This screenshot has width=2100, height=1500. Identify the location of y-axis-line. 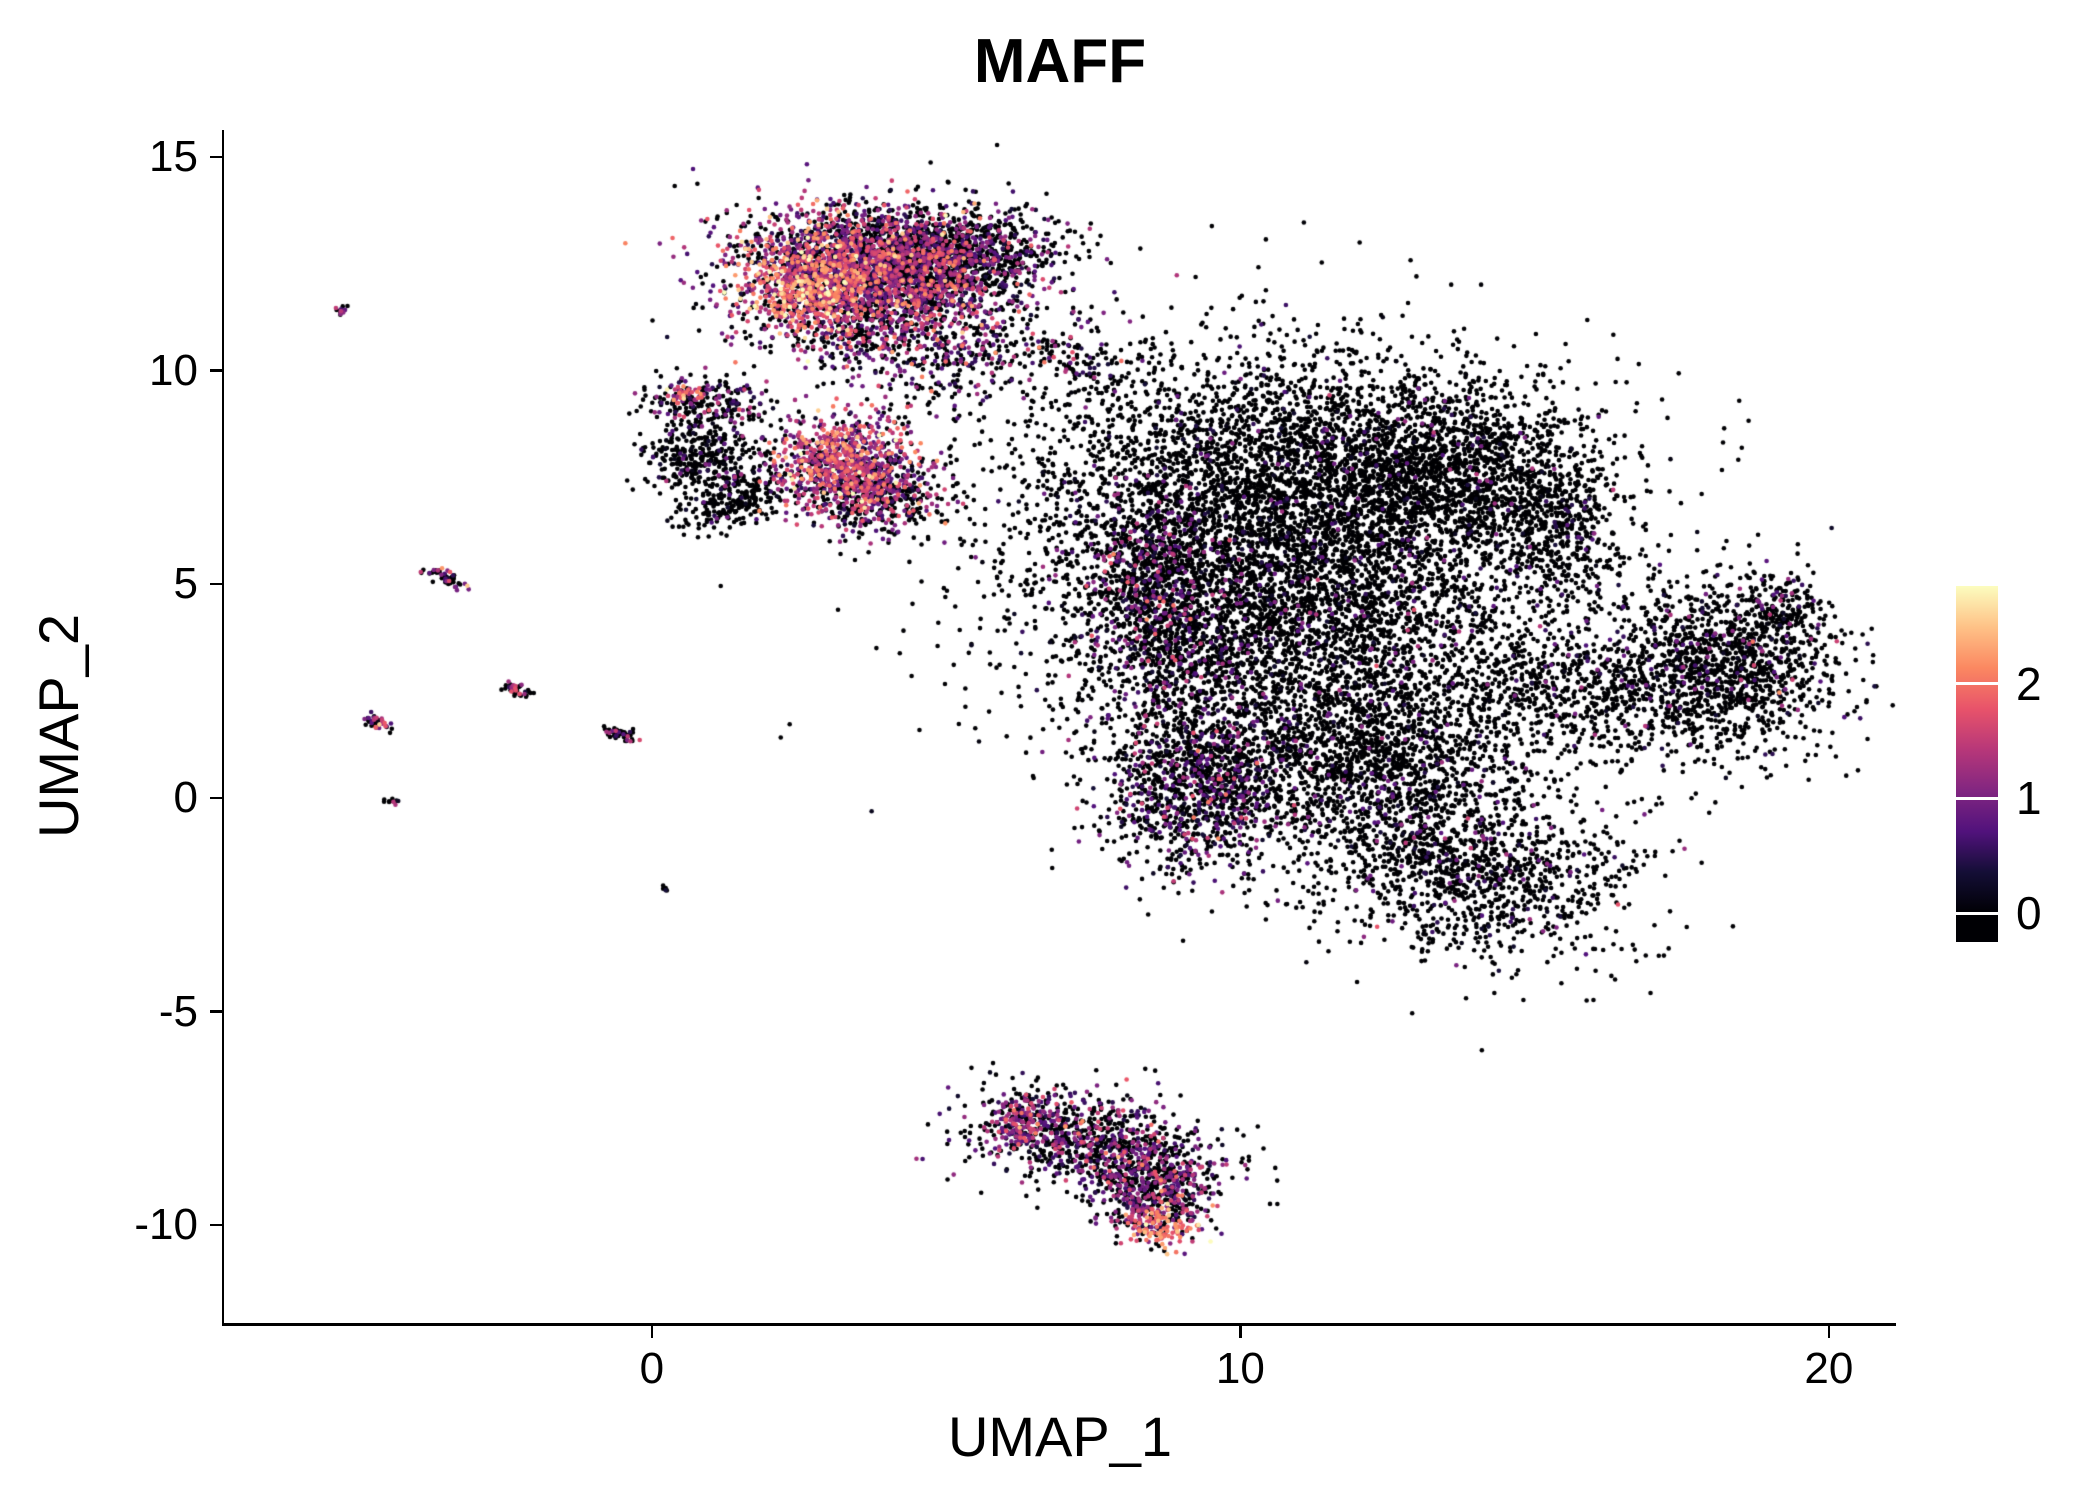
(222, 728).